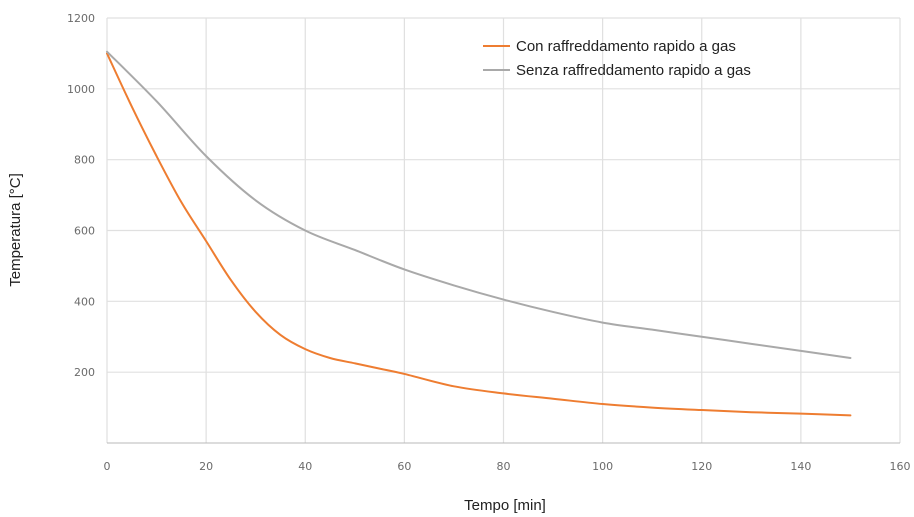 The image size is (914, 517). What do you see at coordinates (505, 505) in the screenshot?
I see `x-axis-label: Tempo [min]` at bounding box center [505, 505].